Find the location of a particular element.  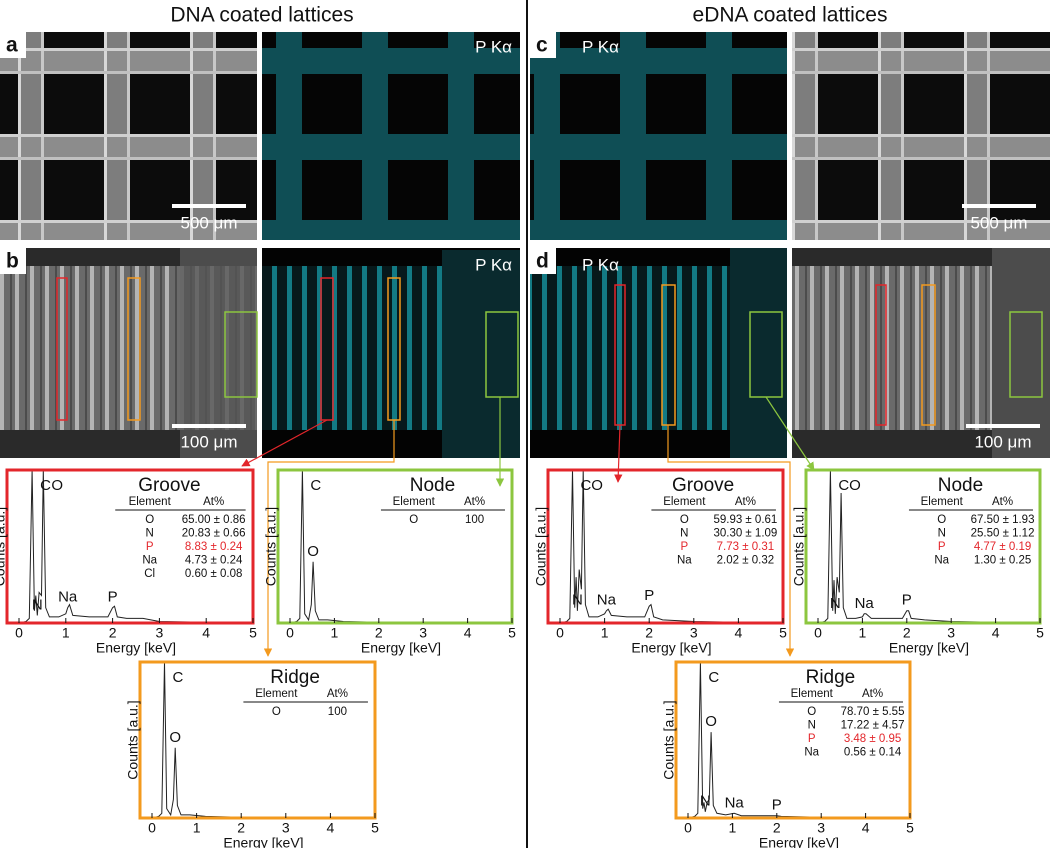

table-cell: 100 is located at coordinates (337, 712).